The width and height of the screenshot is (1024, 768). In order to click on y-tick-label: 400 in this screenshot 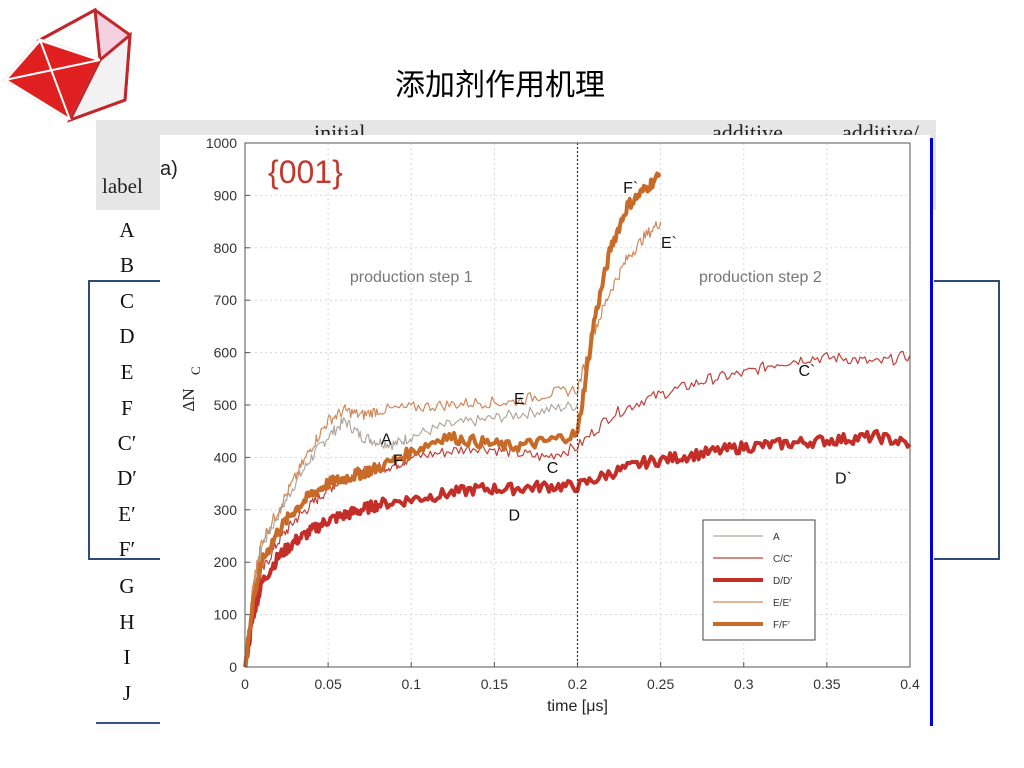, I will do `click(226, 457)`.